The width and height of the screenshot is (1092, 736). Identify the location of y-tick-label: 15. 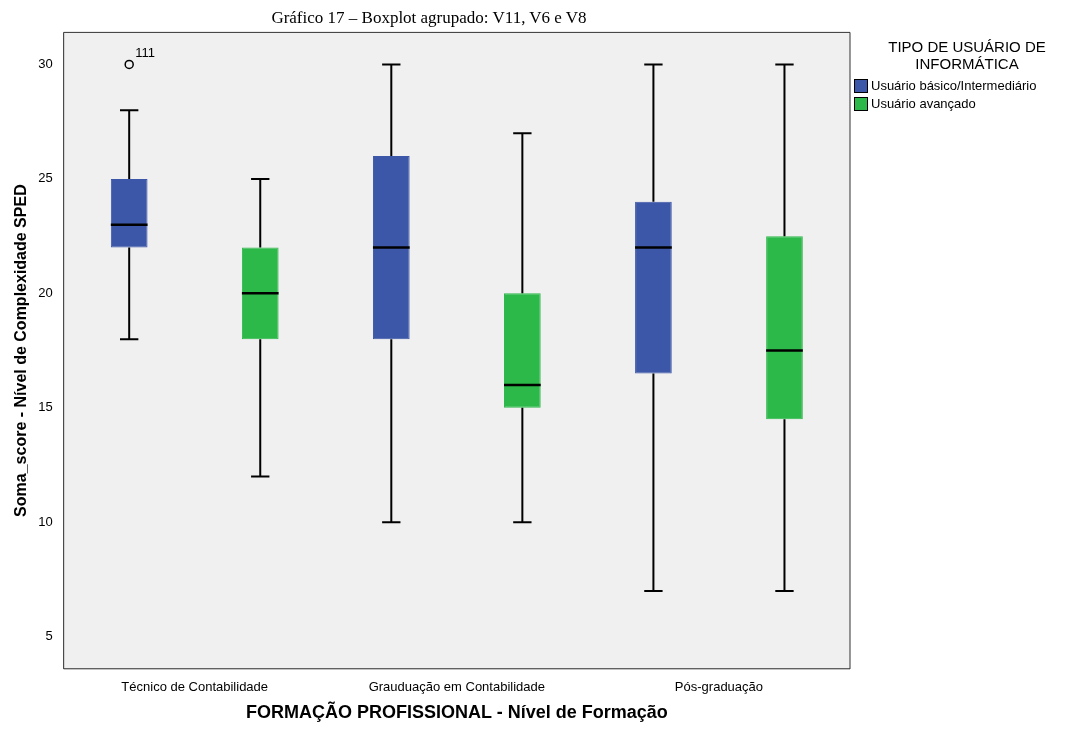
(45, 407).